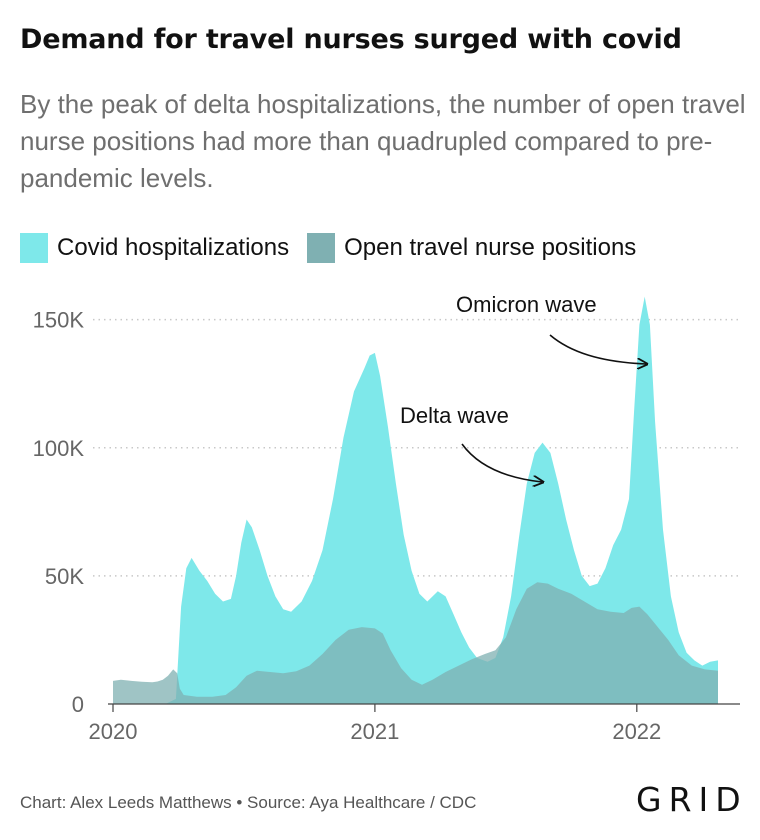  What do you see at coordinates (173, 247) in the screenshot?
I see `legend-label-hospitalizations: Covid hospitalizations` at bounding box center [173, 247].